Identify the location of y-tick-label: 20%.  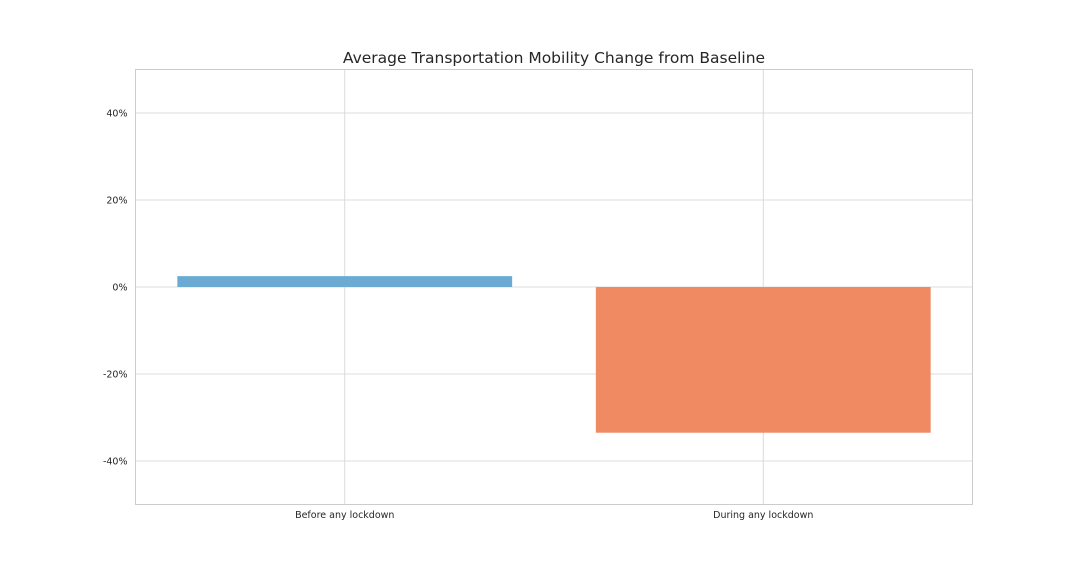
(116, 201).